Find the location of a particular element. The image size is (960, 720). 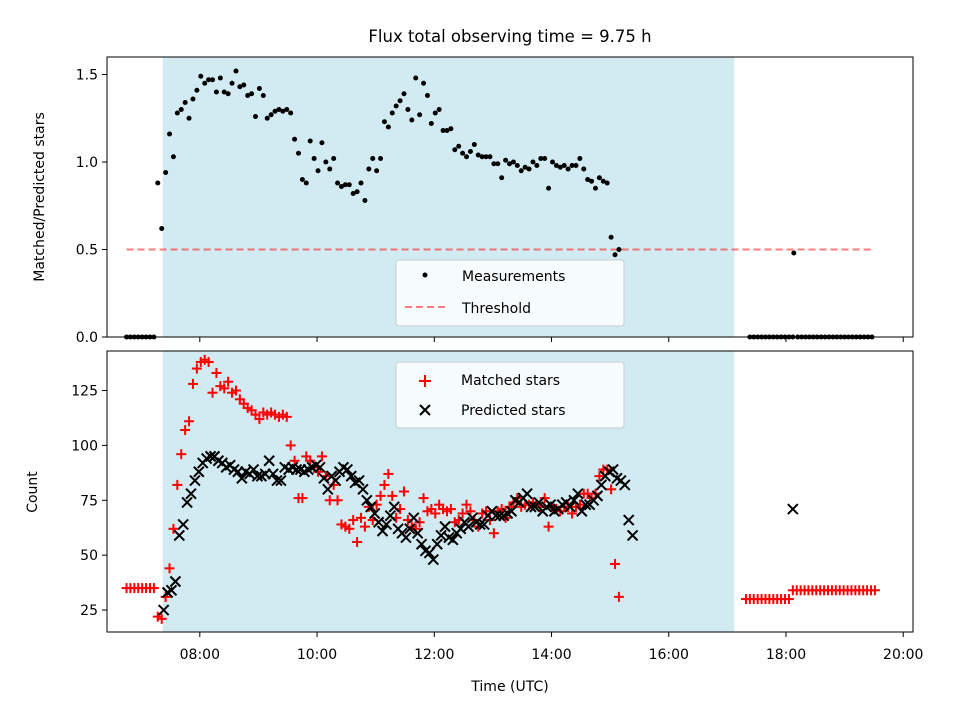

figure-title: Flux total observing time = 9.75 h is located at coordinates (509, 36).